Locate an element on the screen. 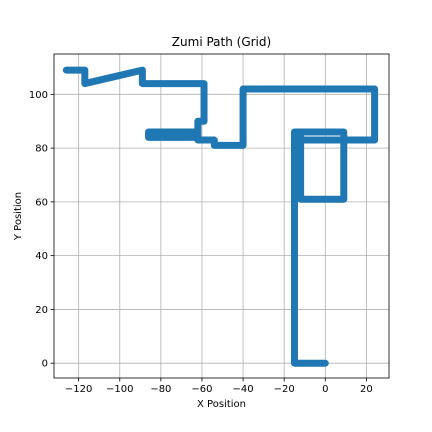  x-tick-label: −100 is located at coordinates (119, 389).